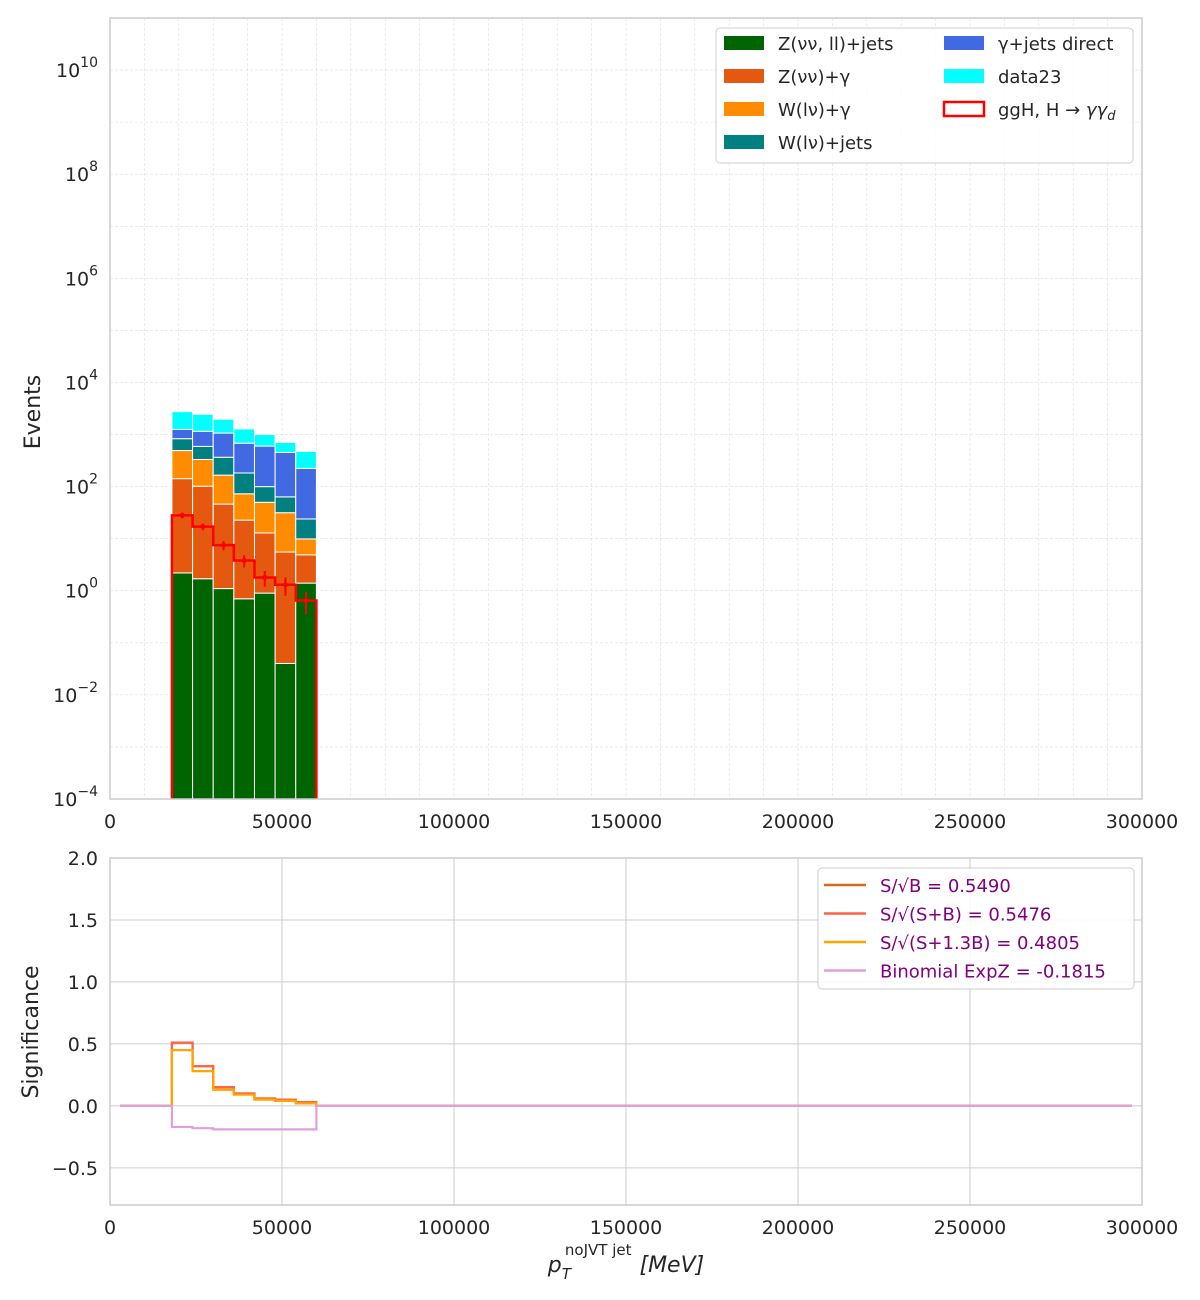 This screenshot has height=1300, width=1200. What do you see at coordinates (93, 480) in the screenshot?
I see `tick-exp: 2` at bounding box center [93, 480].